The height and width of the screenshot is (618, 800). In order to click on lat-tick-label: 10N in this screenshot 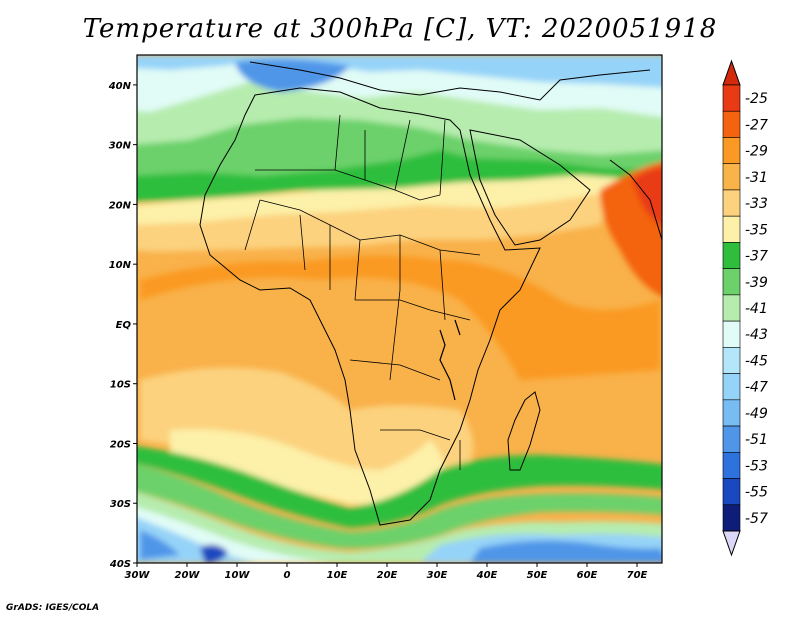, I will do `click(120, 265)`.